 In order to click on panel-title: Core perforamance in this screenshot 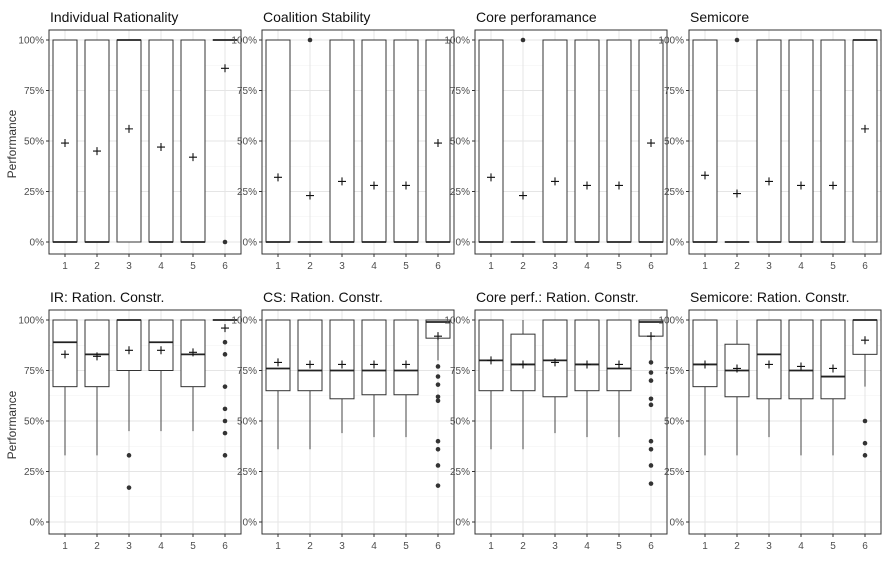, I will do `click(536, 17)`.